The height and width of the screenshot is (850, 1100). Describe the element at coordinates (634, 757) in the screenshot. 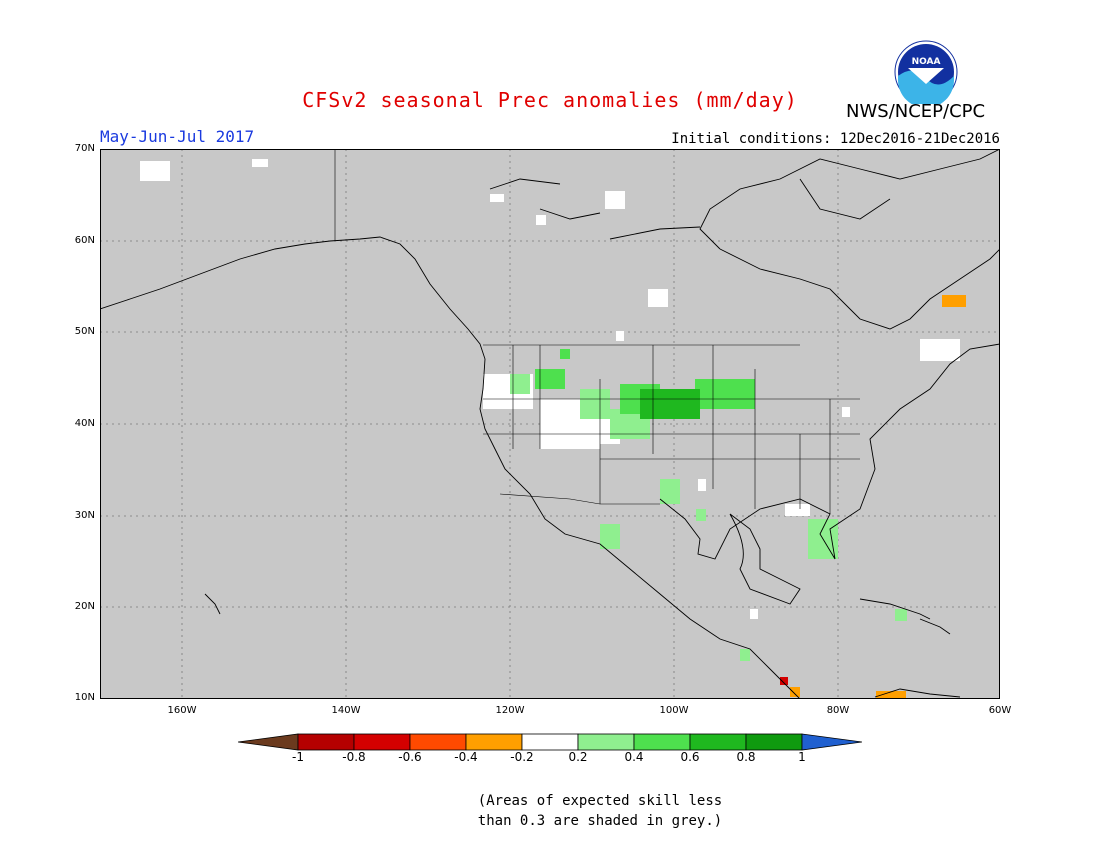

I see `legend-label: 0.4` at that location.